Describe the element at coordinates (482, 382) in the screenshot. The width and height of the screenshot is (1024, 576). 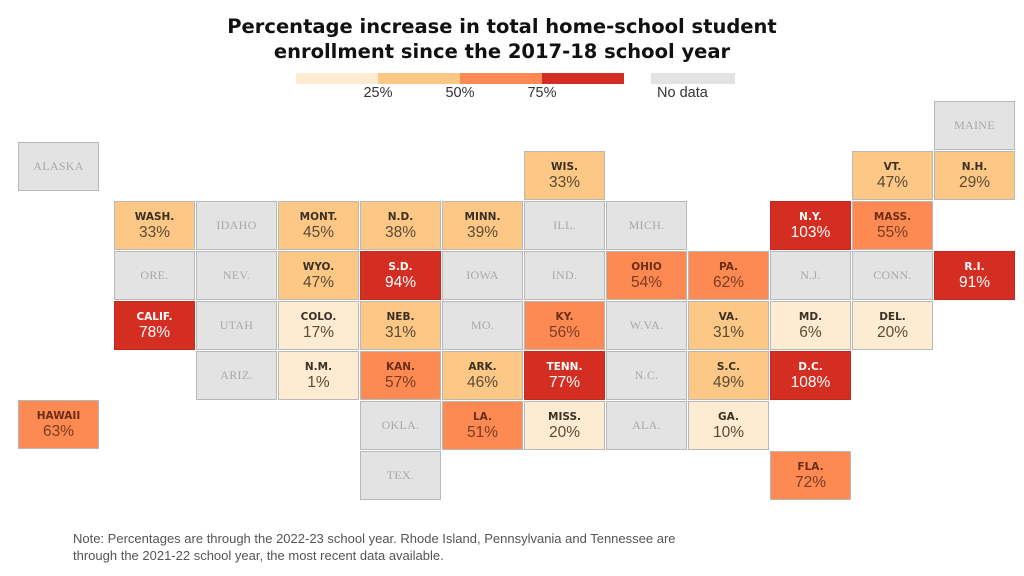
I see `state-value-label: 46%` at that location.